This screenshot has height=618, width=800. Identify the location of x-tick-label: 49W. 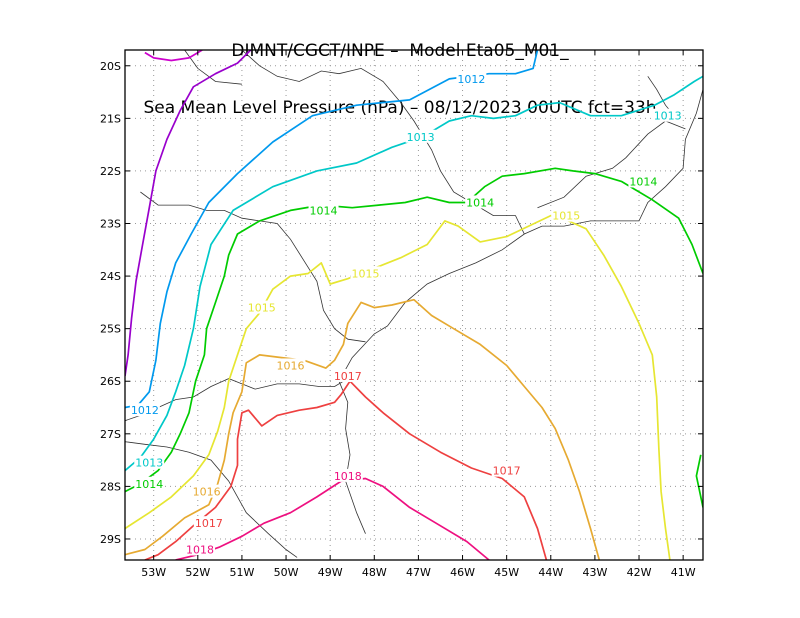
(330, 572).